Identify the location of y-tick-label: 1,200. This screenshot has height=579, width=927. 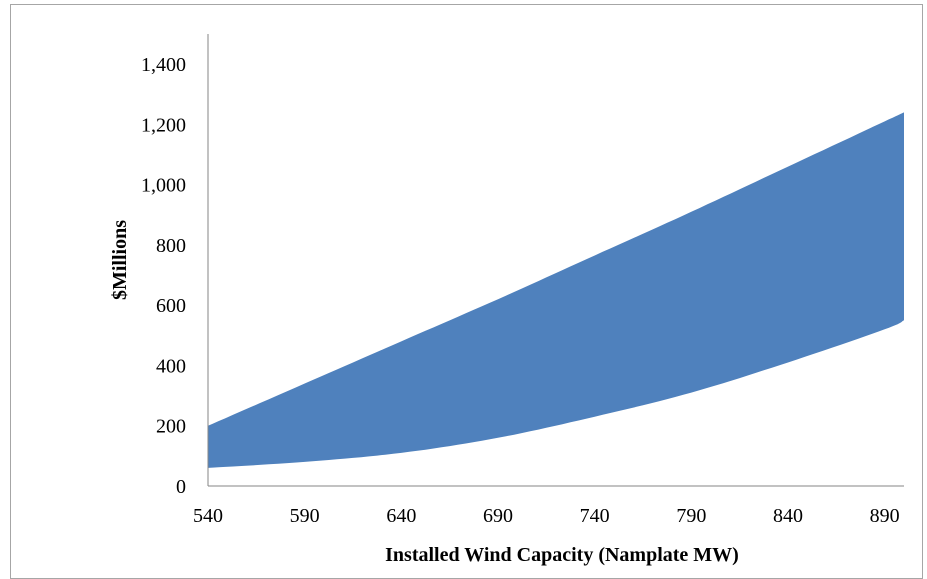
(163, 125).